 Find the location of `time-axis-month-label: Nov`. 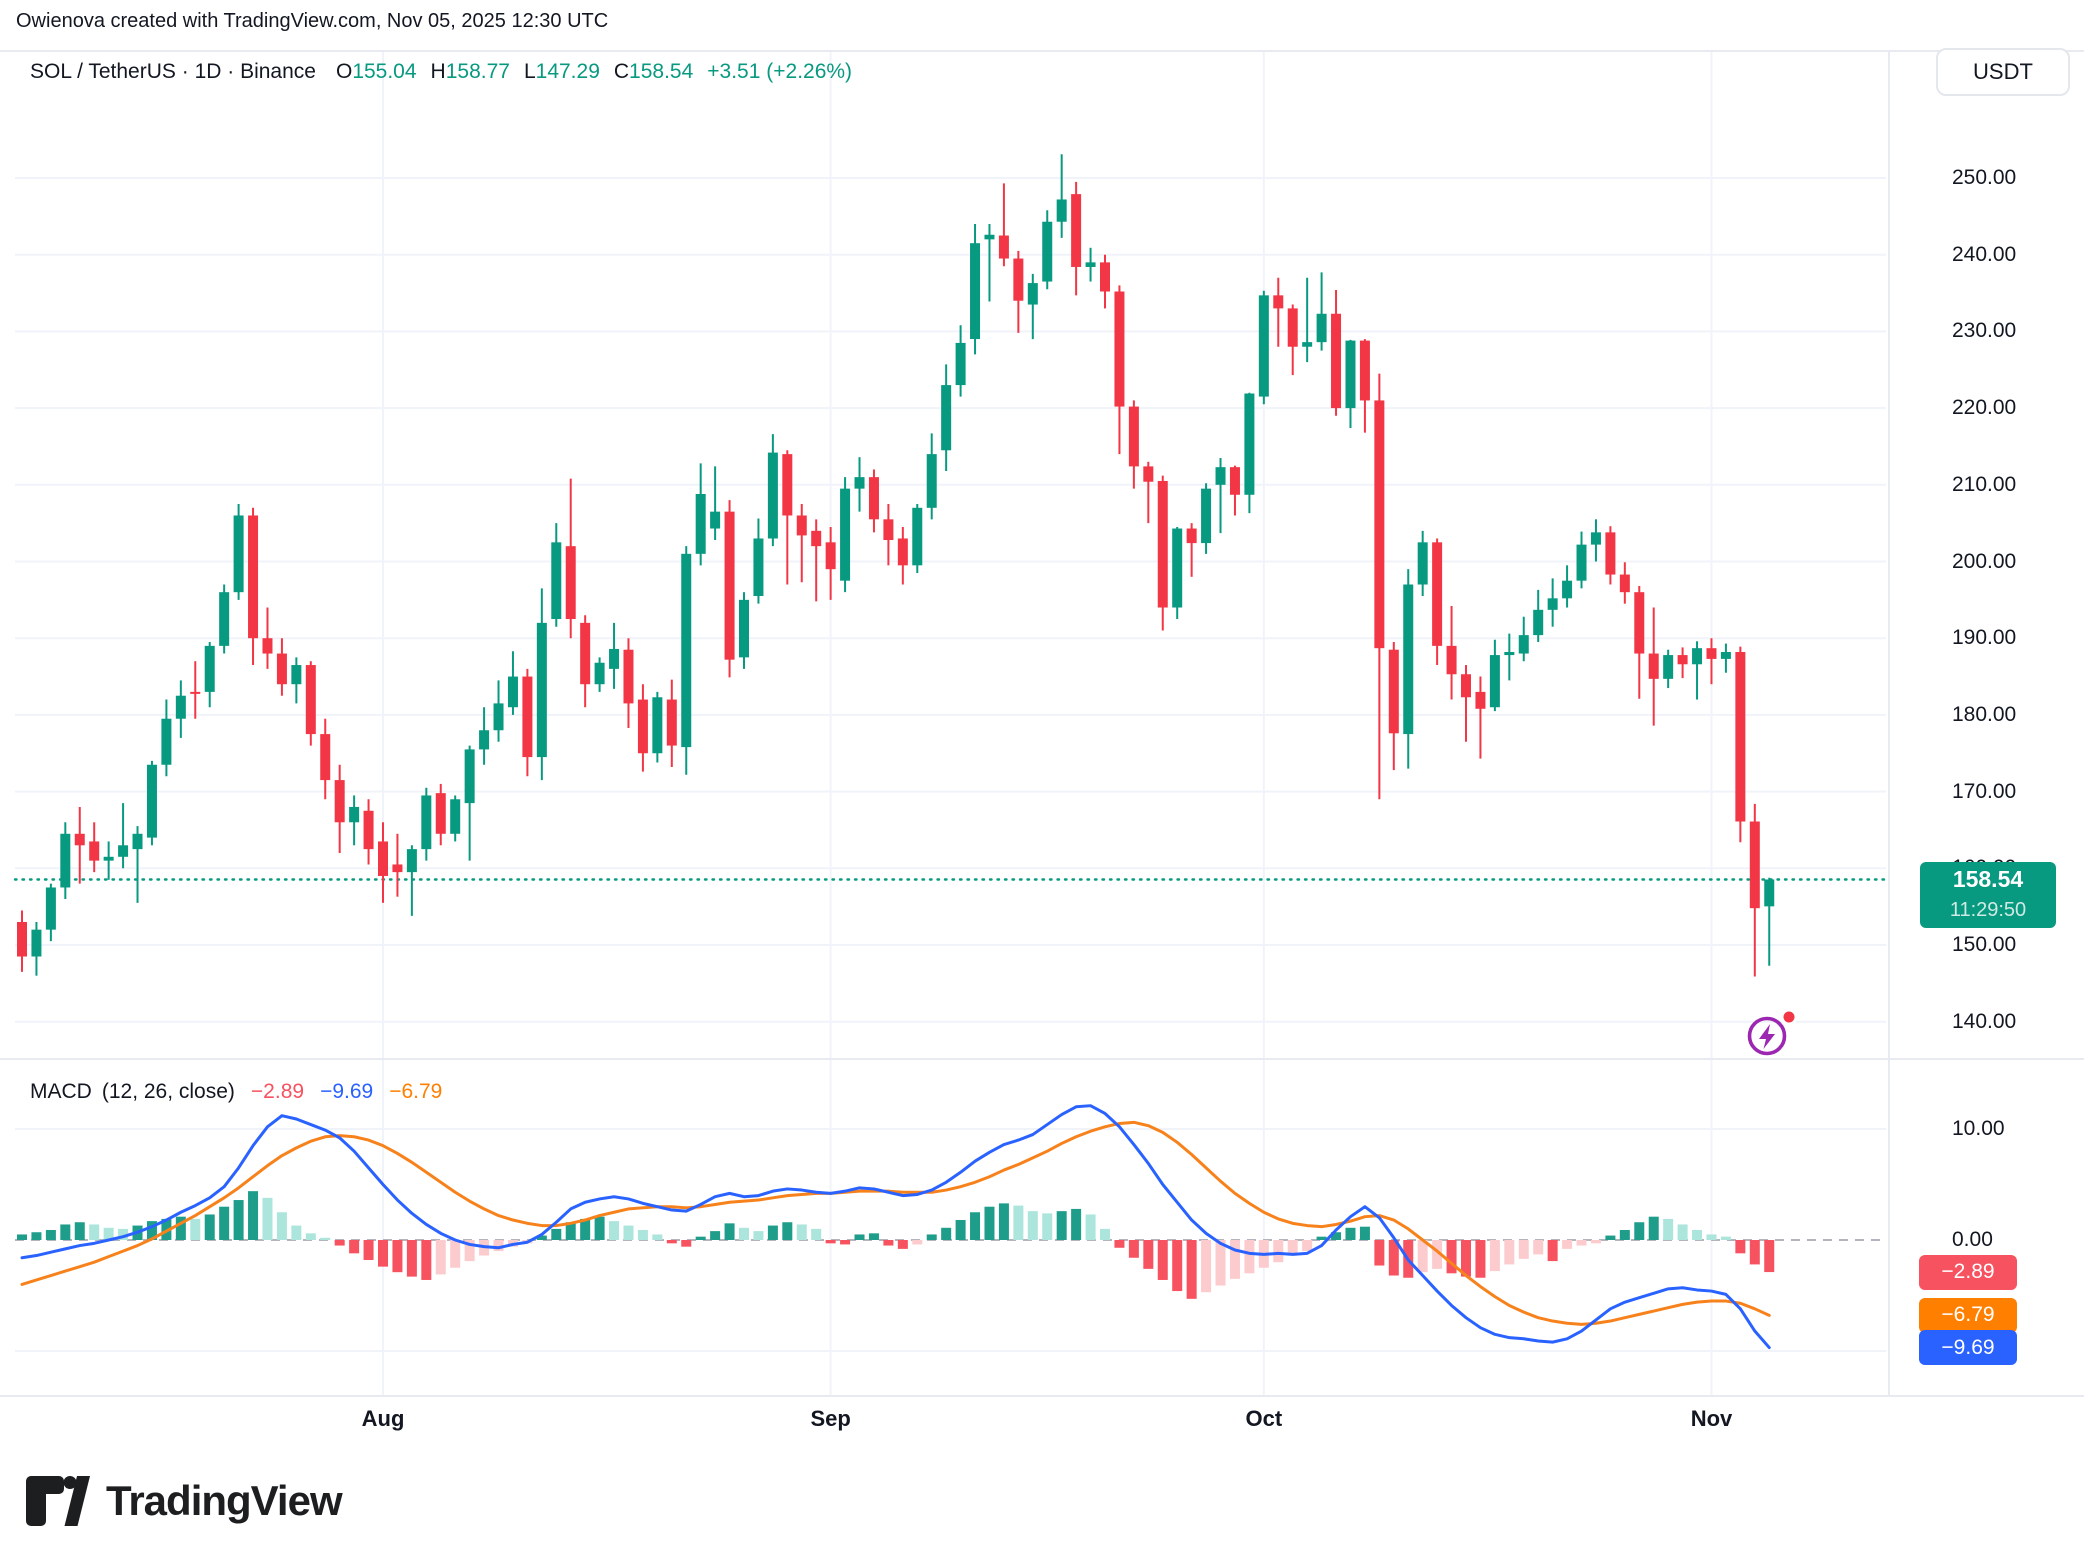

time-axis-month-label: Nov is located at coordinates (1711, 1418).